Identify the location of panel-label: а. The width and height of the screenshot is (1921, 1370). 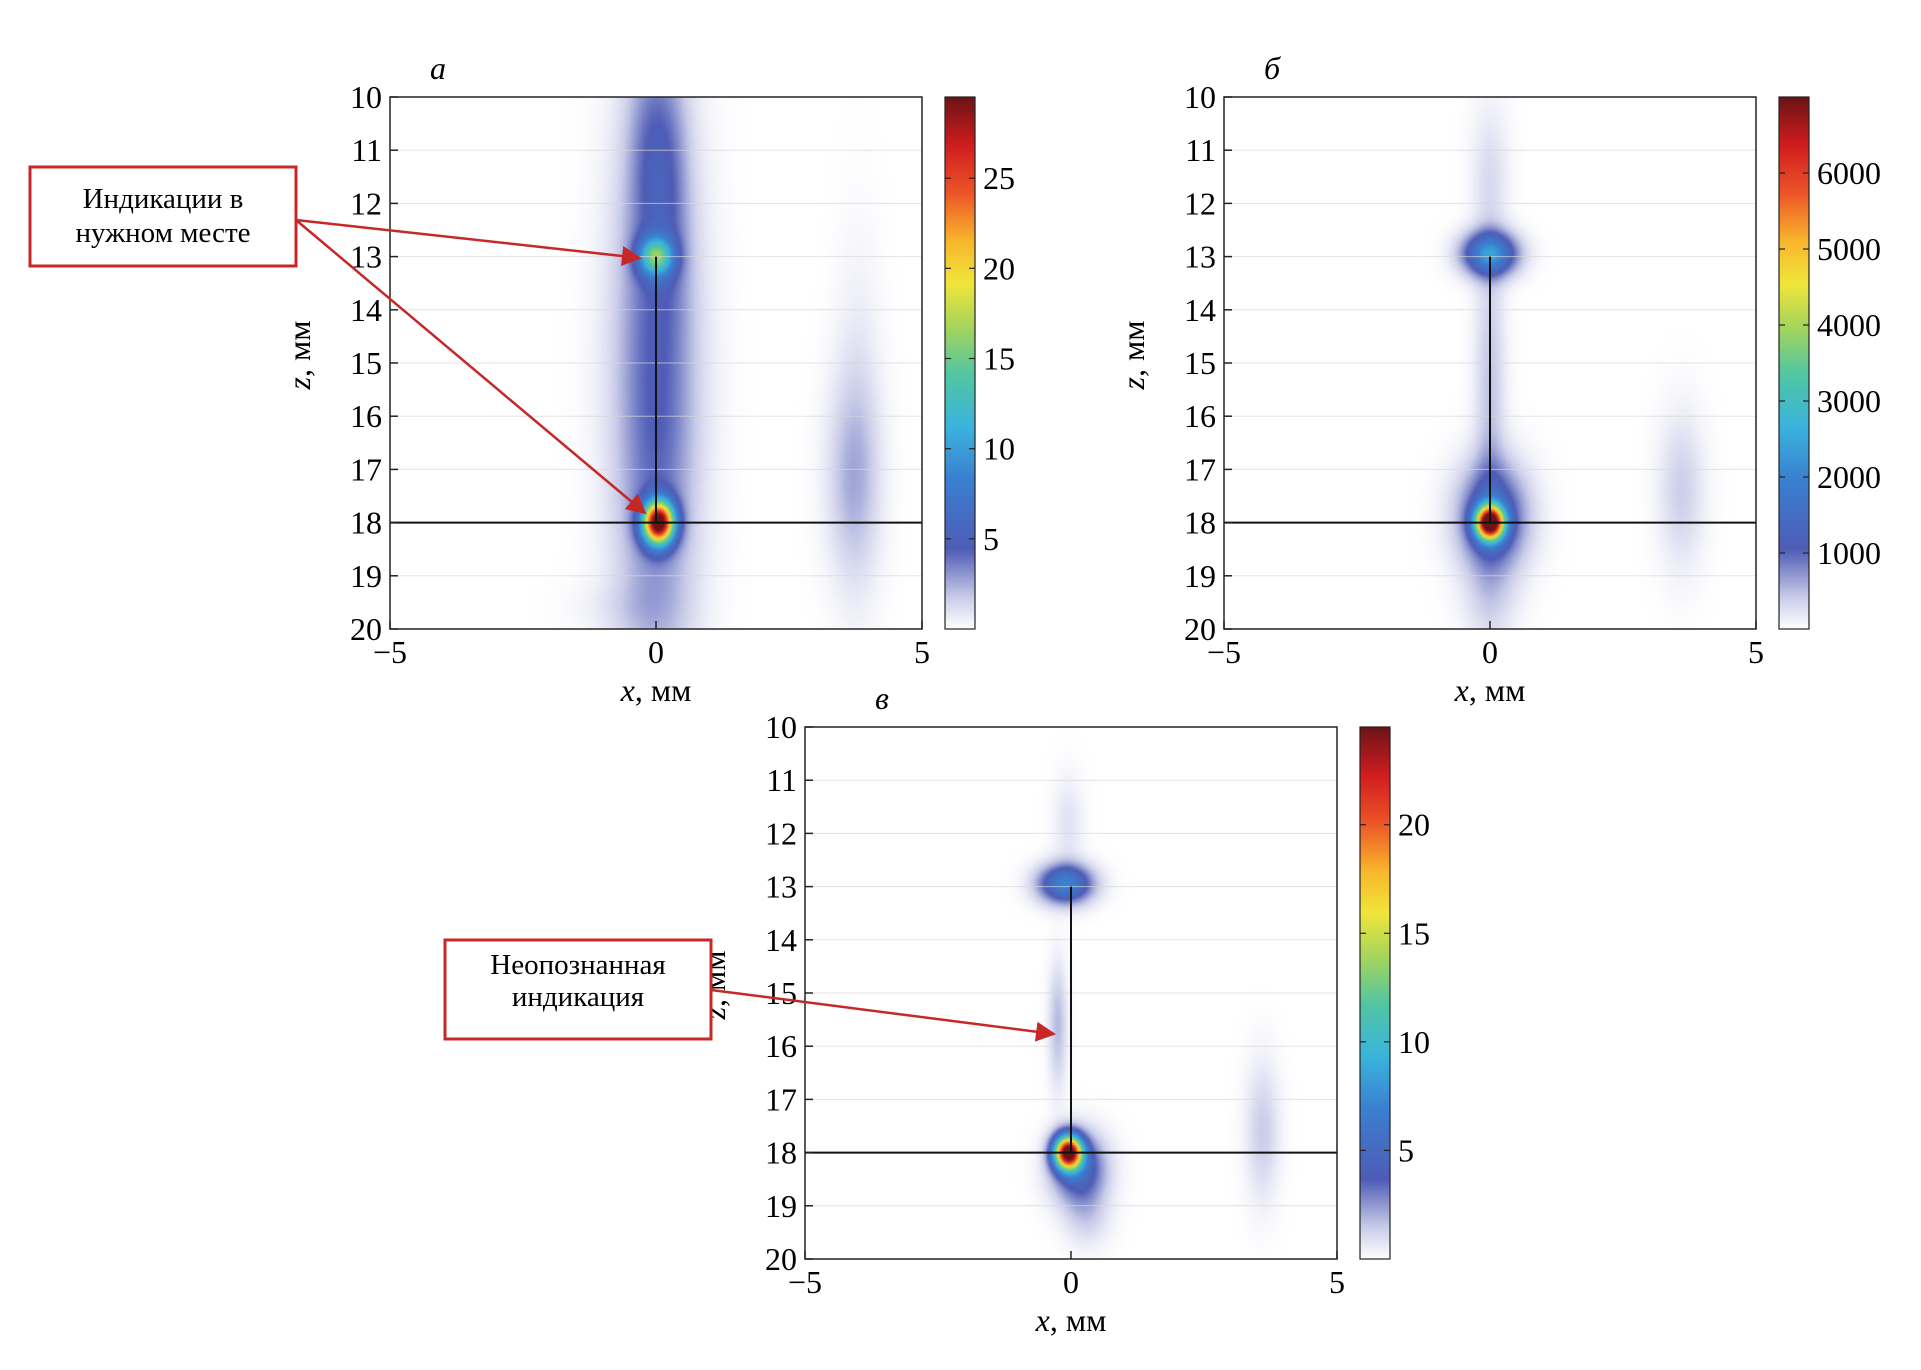
(438, 68).